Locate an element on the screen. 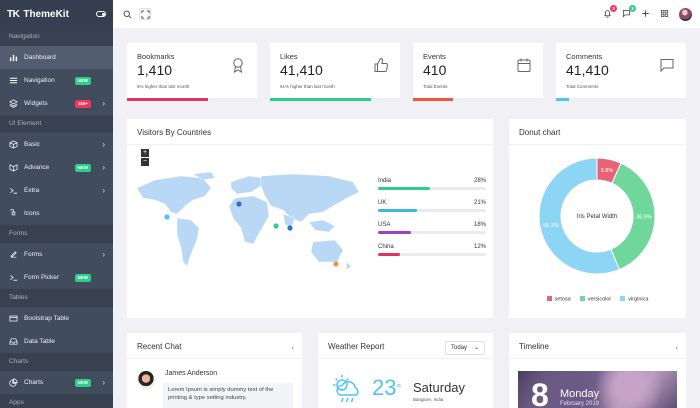 This screenshot has width=700, height=408. period-select: Today ⌄ is located at coordinates (465, 348).